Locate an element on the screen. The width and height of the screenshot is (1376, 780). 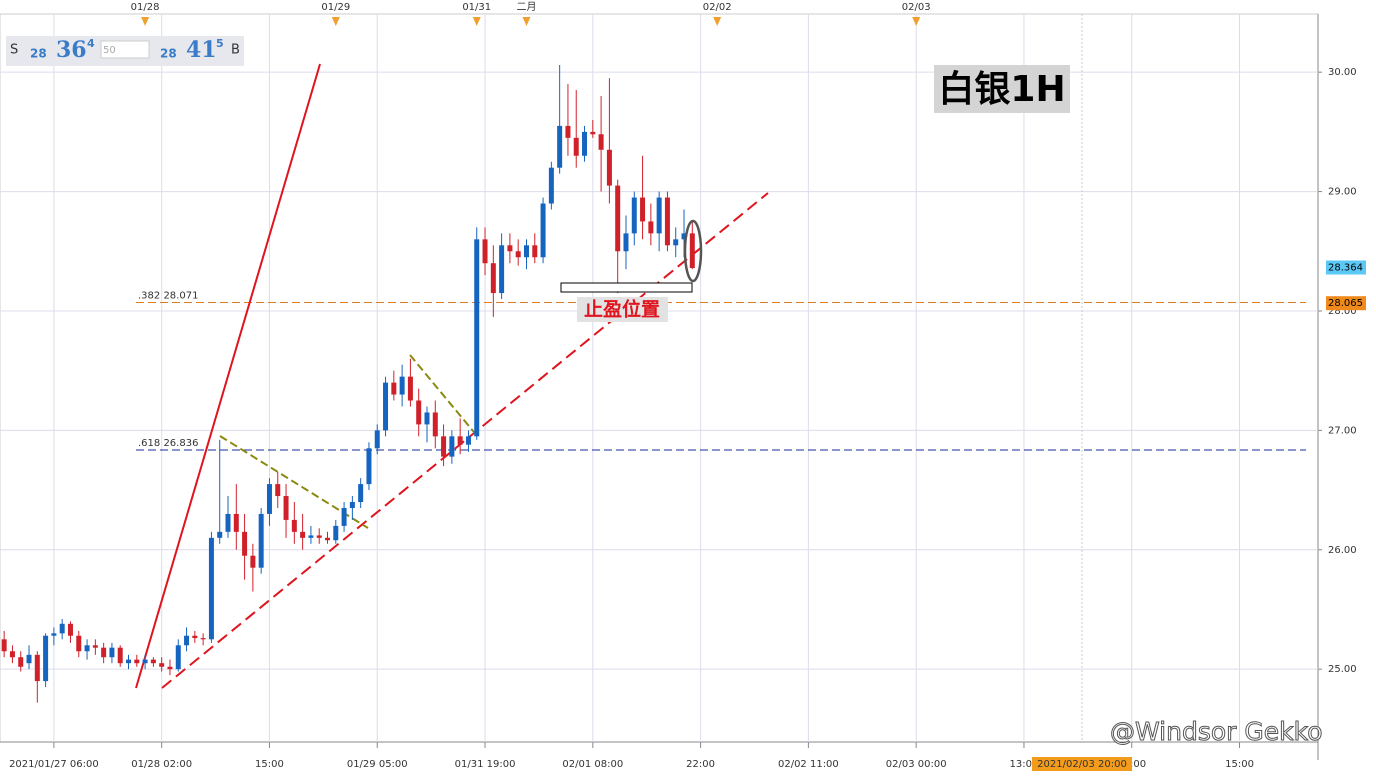
top-date-label: 01/28 is located at coordinates (145, 7).